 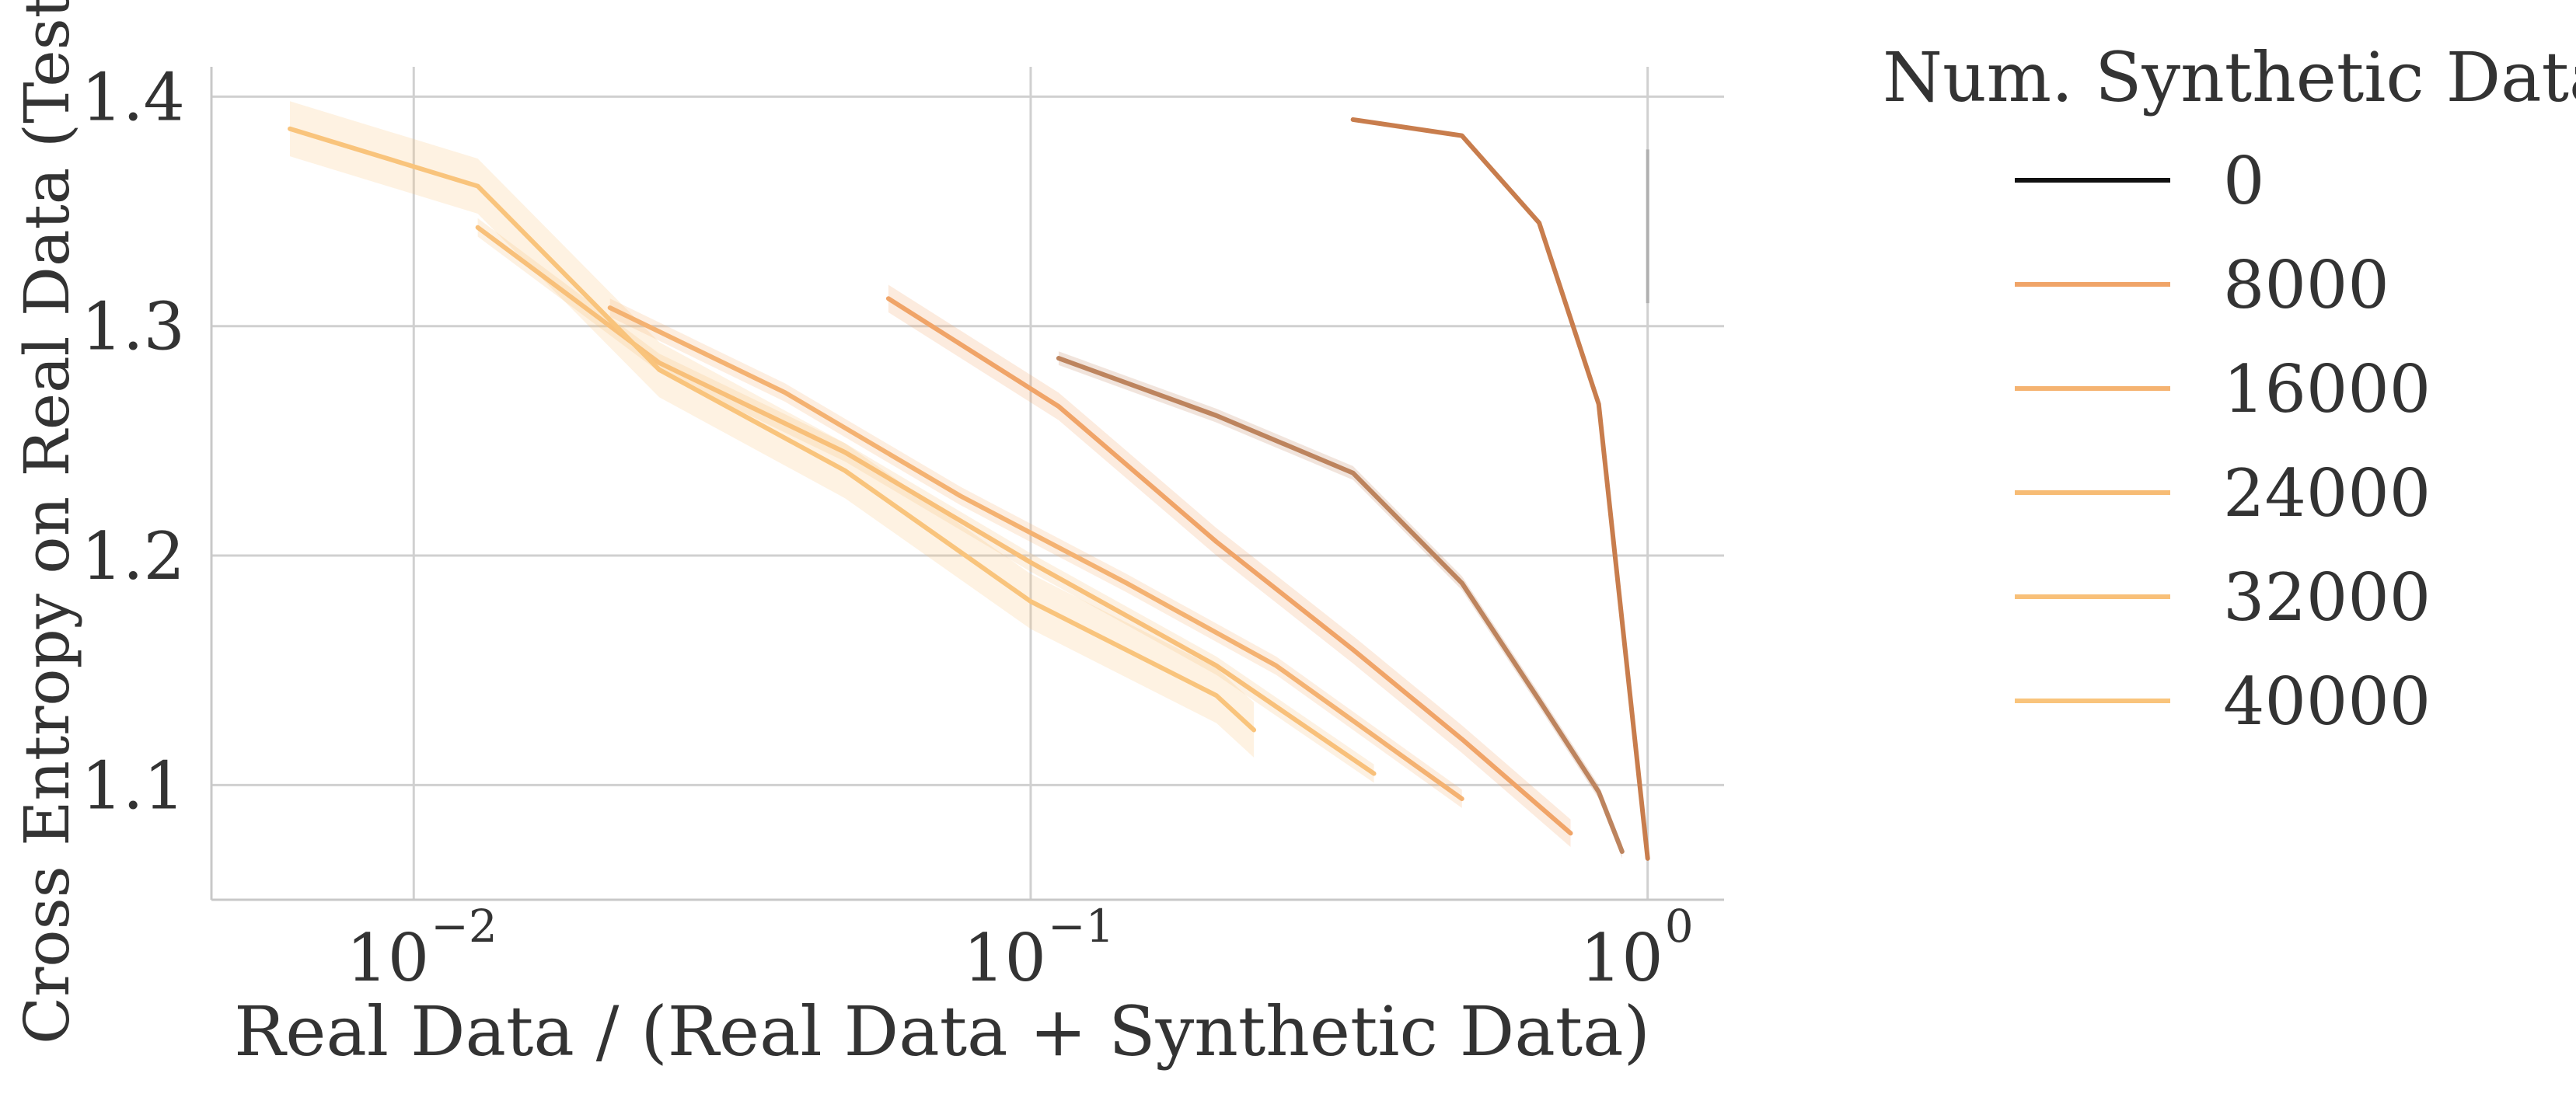 I want to click on legend-label: 8000, so click(x=2306, y=285).